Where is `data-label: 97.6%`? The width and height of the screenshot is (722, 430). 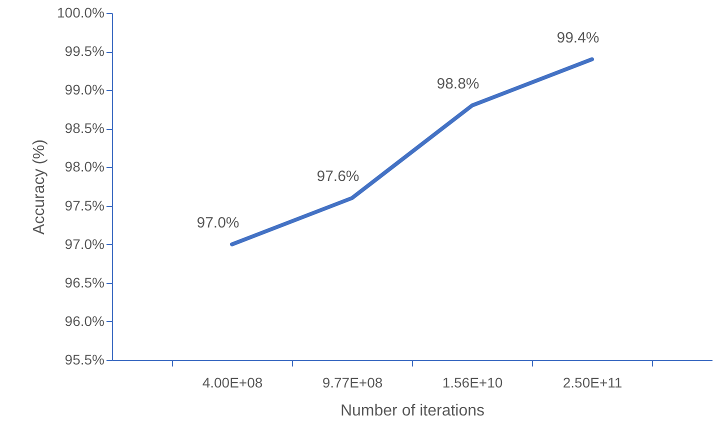 data-label: 97.6% is located at coordinates (338, 177).